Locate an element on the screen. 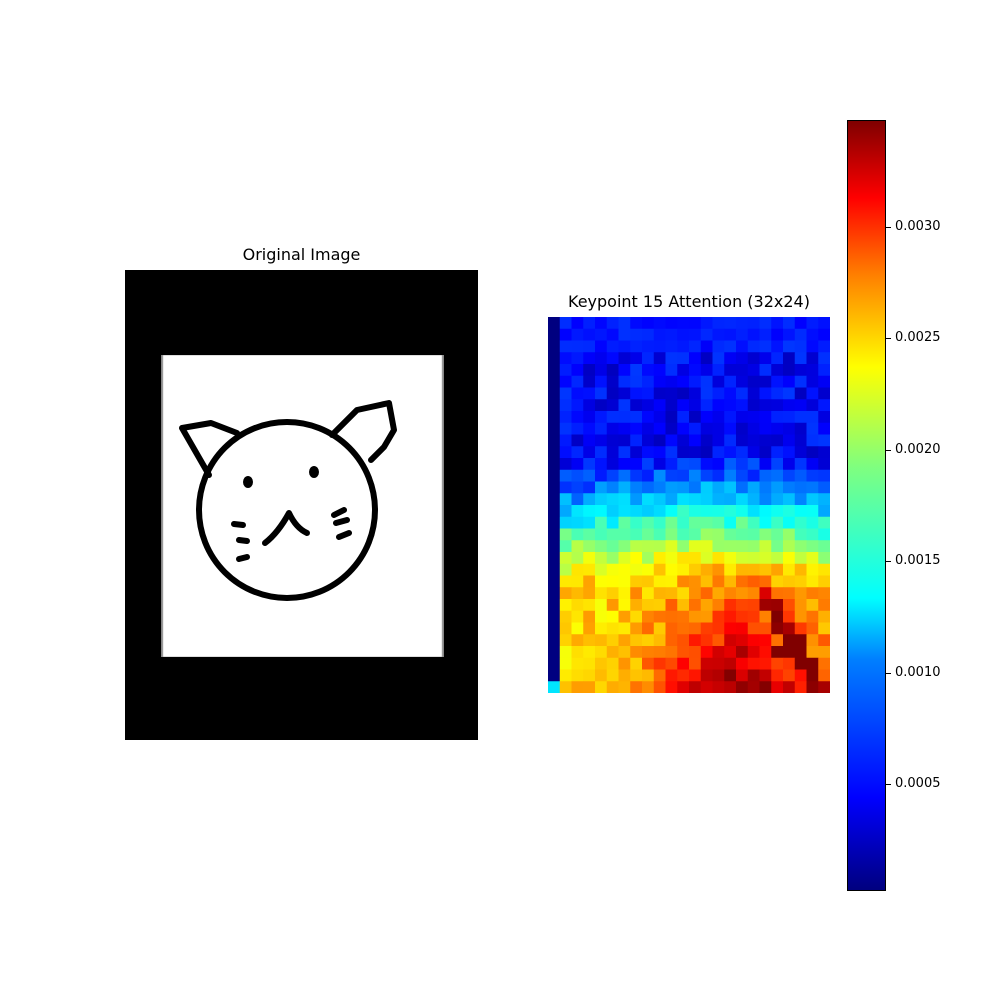  heatmap-title: Keypoint 15 Attention (32x24) is located at coordinates (689, 301).